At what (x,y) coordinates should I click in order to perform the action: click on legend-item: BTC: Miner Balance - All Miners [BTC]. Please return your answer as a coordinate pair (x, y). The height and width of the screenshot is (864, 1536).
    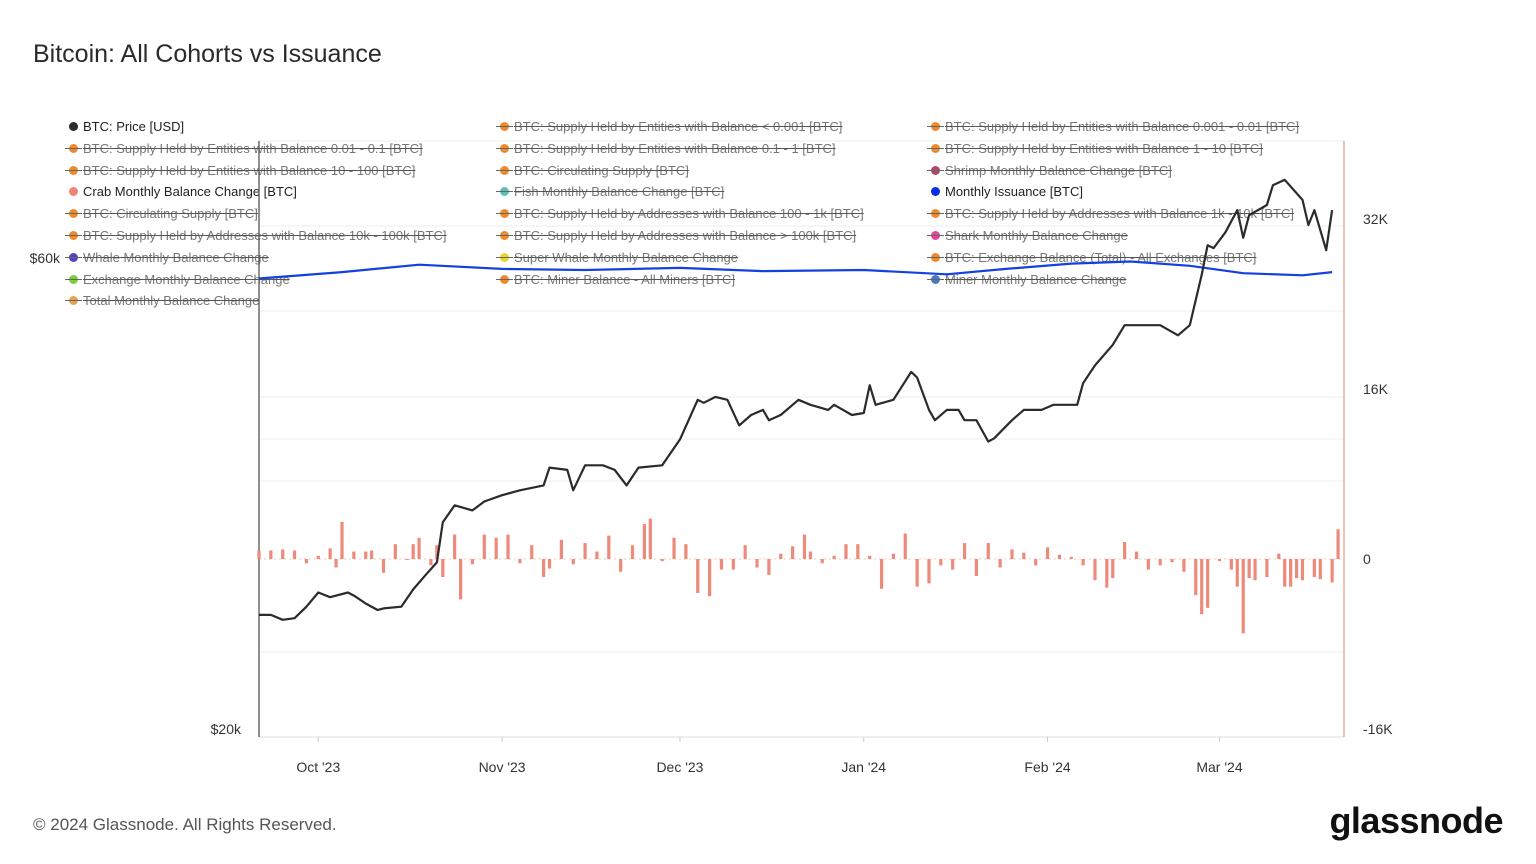
    Looking at the image, I should click on (616, 279).